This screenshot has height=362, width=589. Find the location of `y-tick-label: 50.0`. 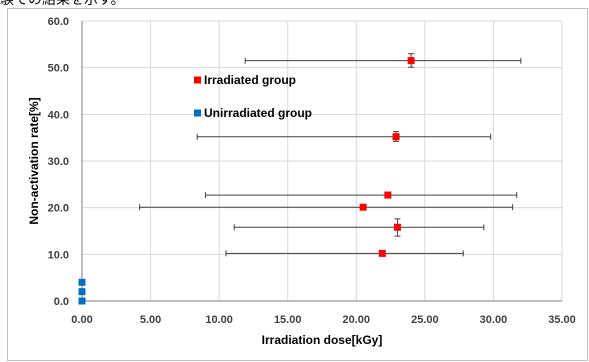

y-tick-label: 50.0 is located at coordinates (58, 69).